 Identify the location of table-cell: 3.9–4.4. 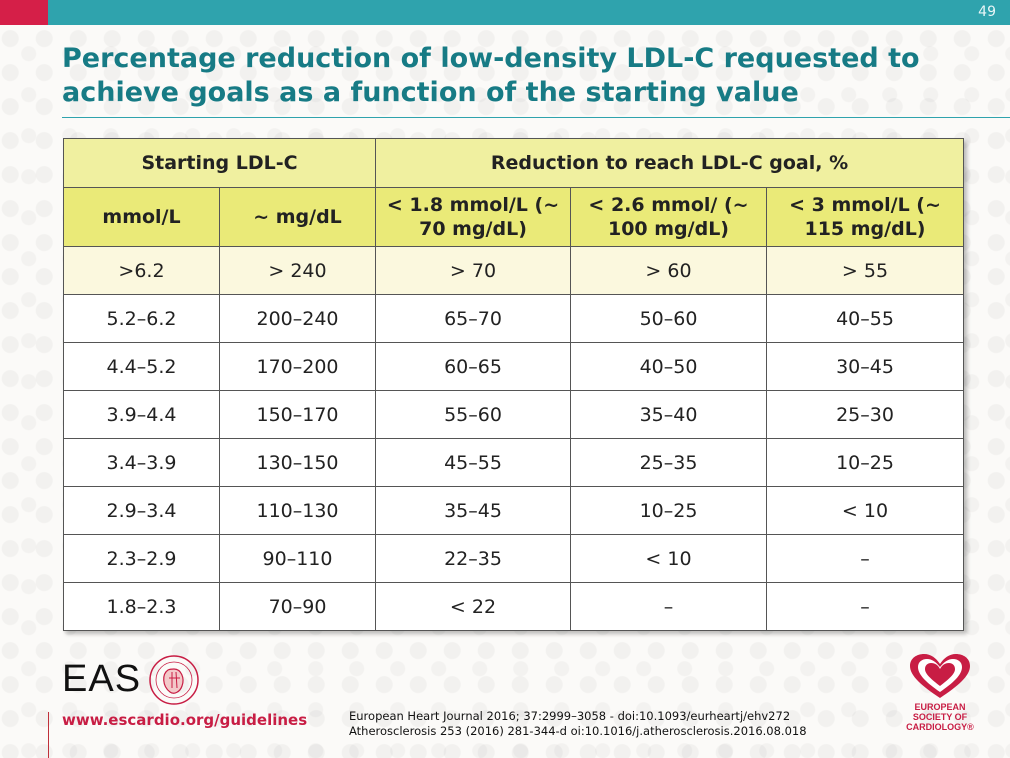
(141, 414).